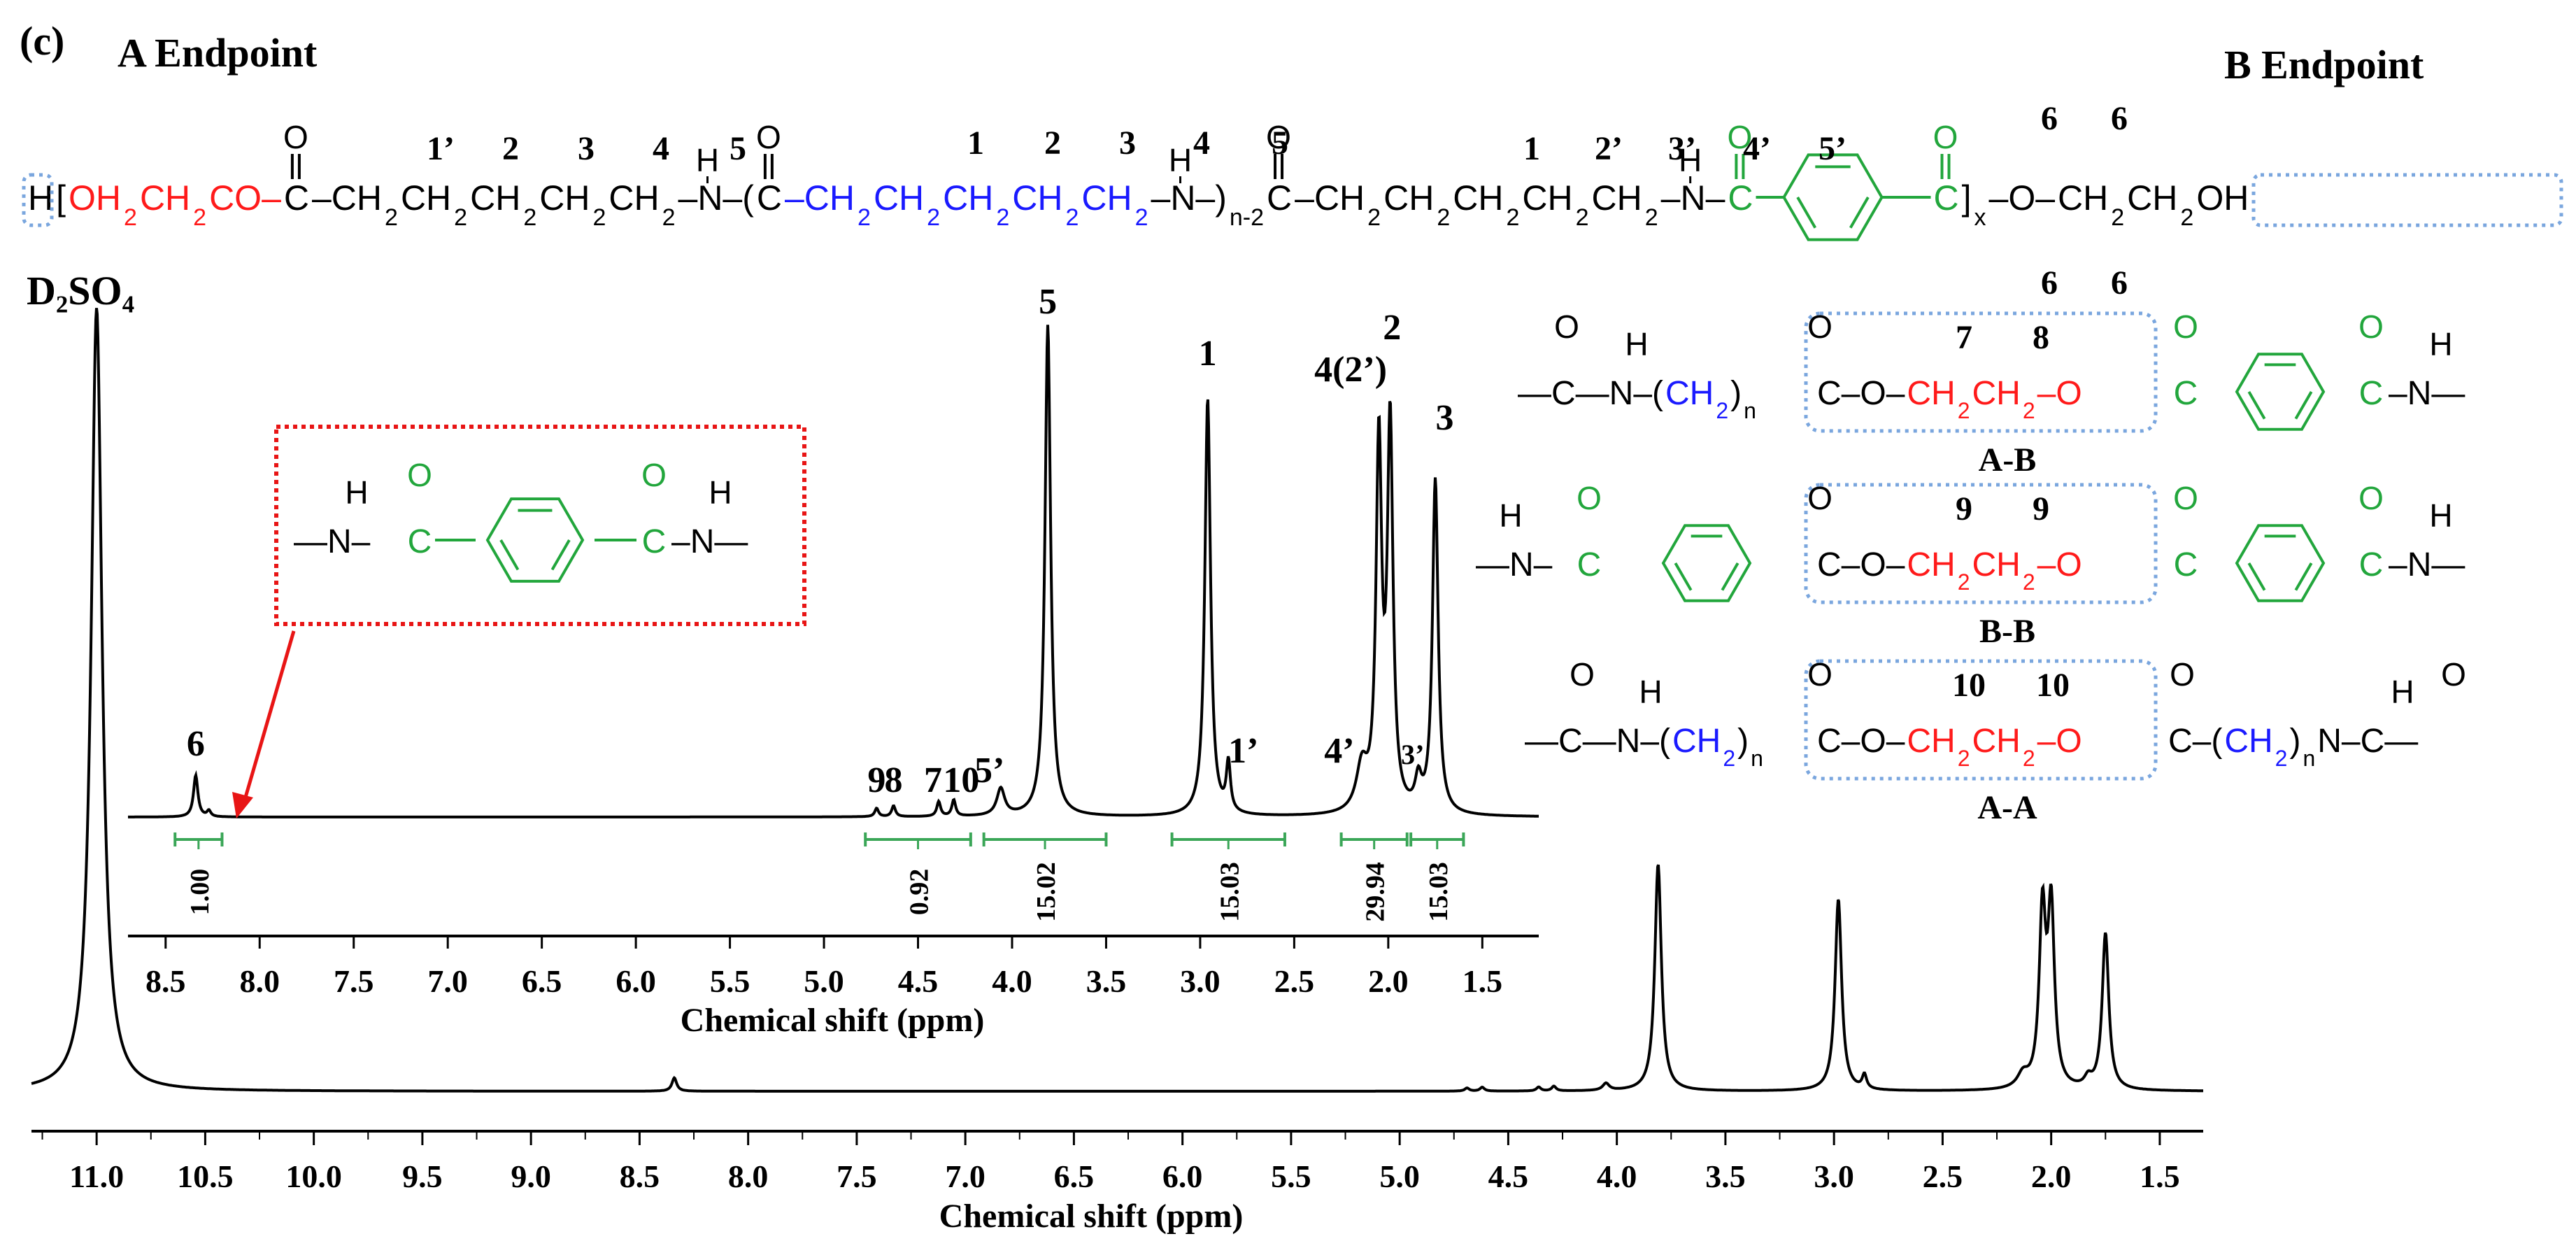 This screenshot has width=2576, height=1255. I want to click on formula-tail-segment: x, so click(1980, 217).